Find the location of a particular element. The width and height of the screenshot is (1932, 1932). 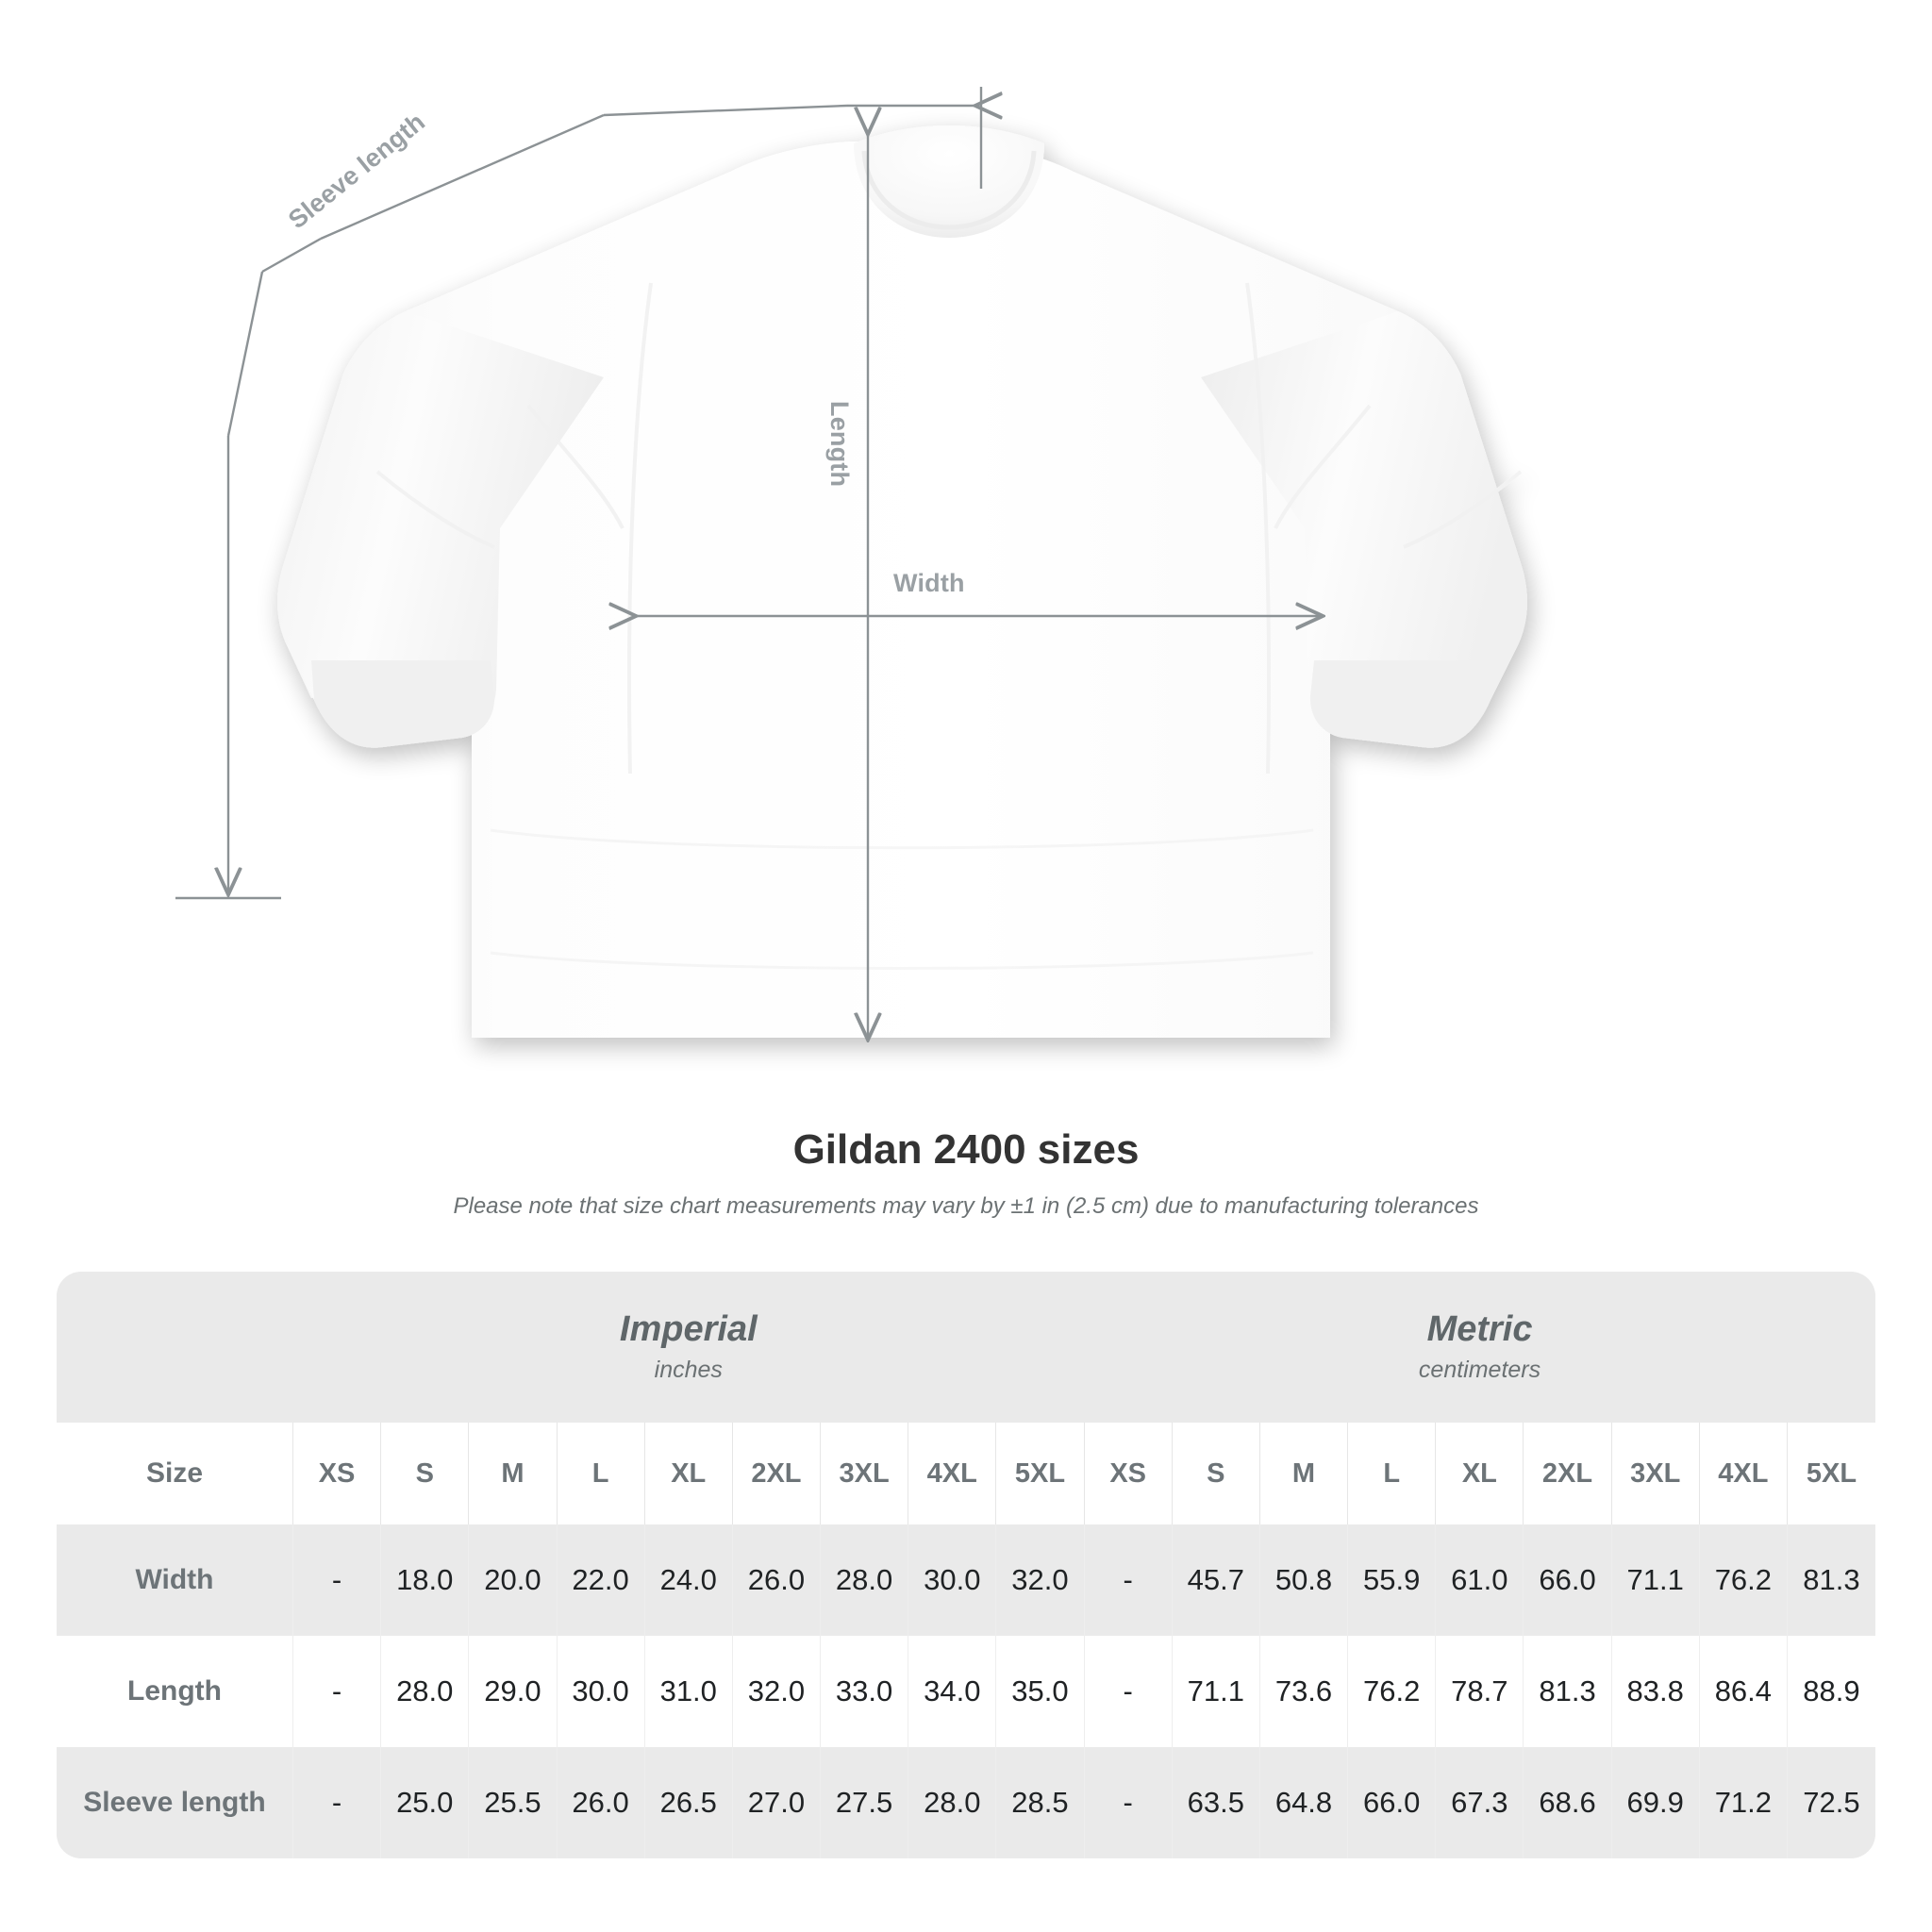

cell-length-imperial-4xl: 34.0 is located at coordinates (952, 1692).